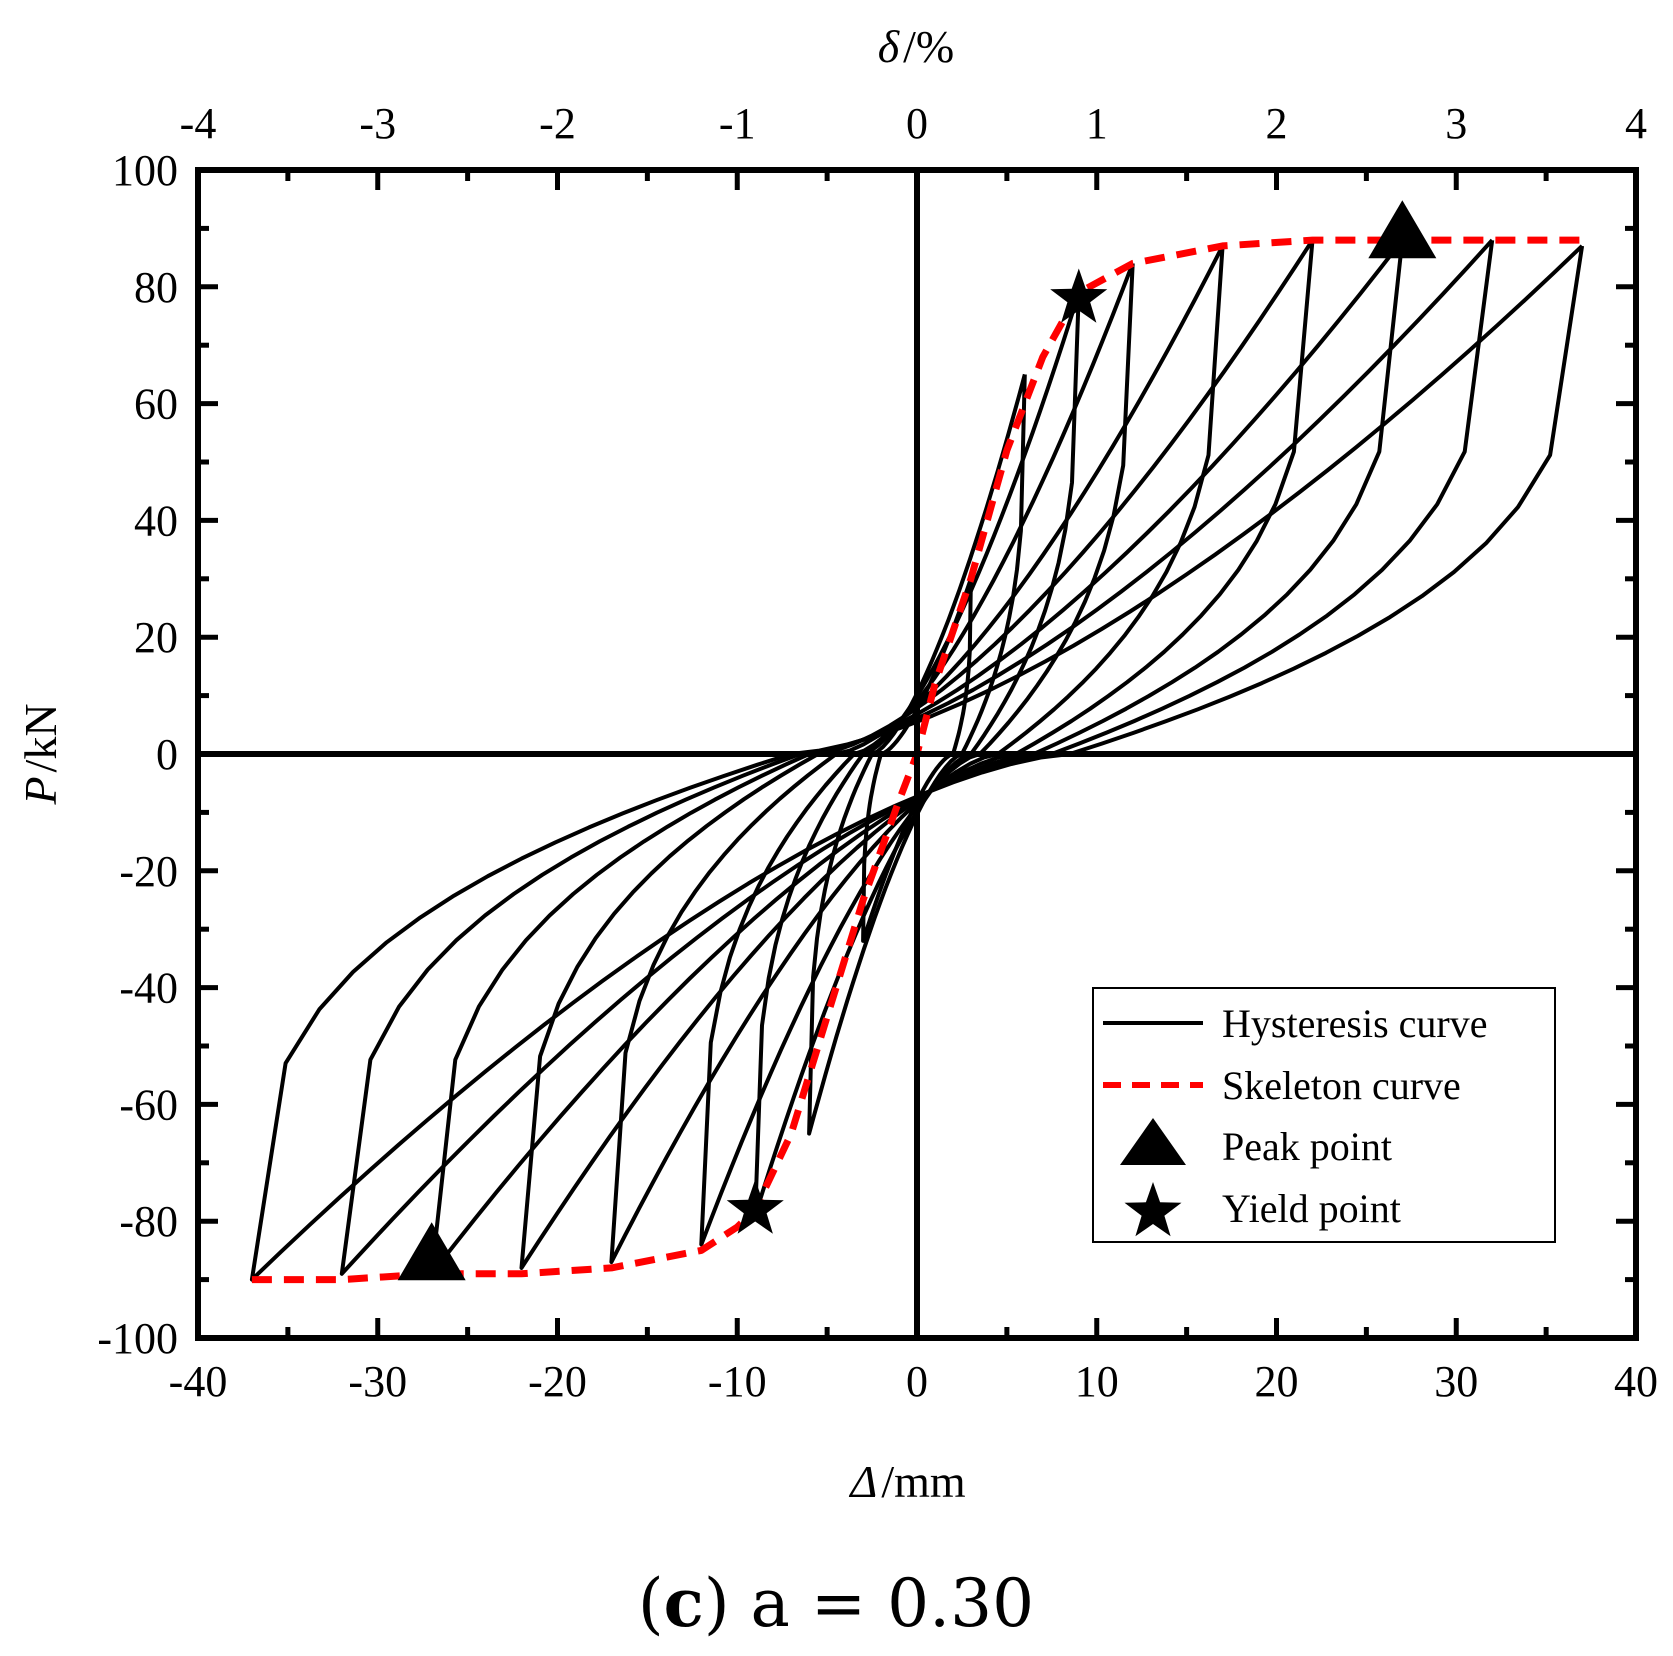  I want to click on top-axis-unit: /%, so click(928, 46).